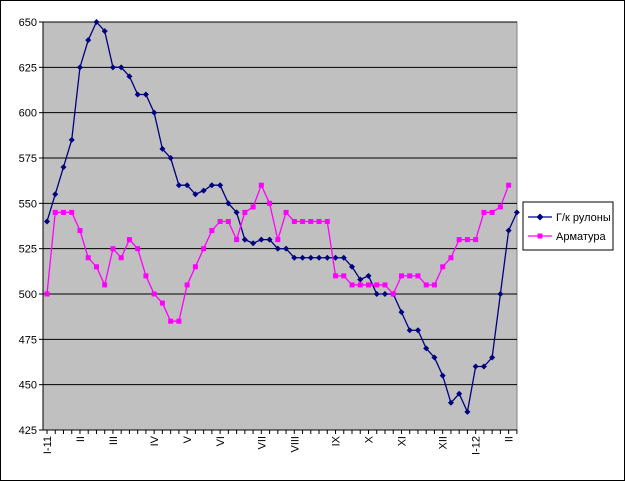  What do you see at coordinates (583, 218) in the screenshot?
I see `legend-label-series-1: Г/к рулоны` at bounding box center [583, 218].